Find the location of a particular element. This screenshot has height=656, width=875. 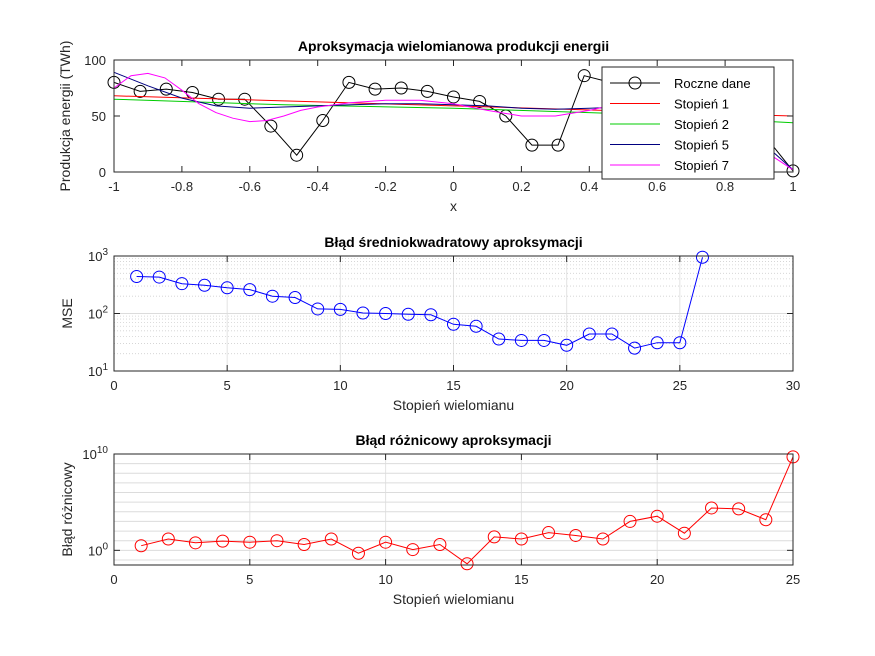

legend-label: Stopień 5 is located at coordinates (701, 145).